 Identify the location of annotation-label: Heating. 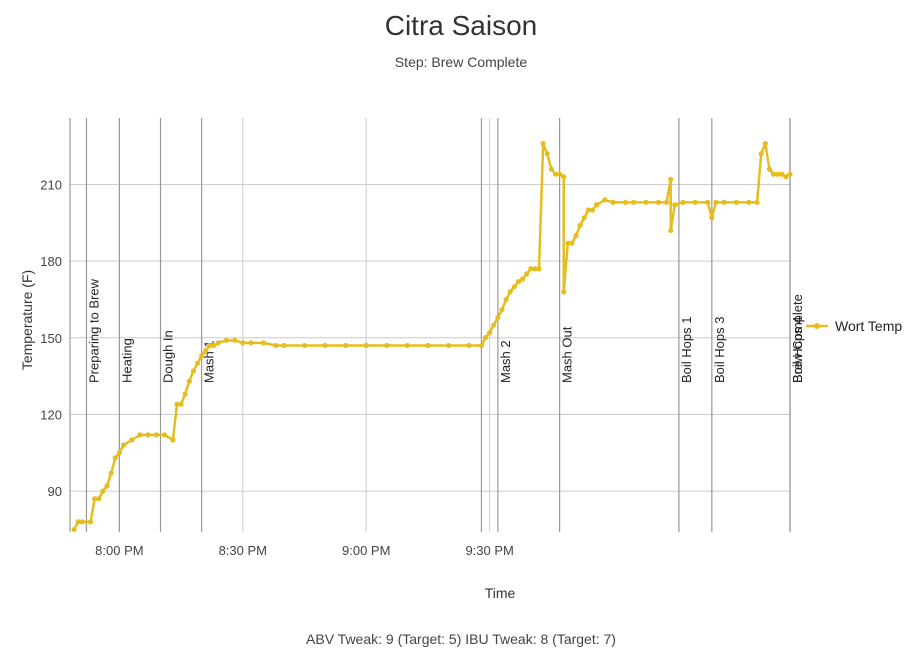
(126, 360).